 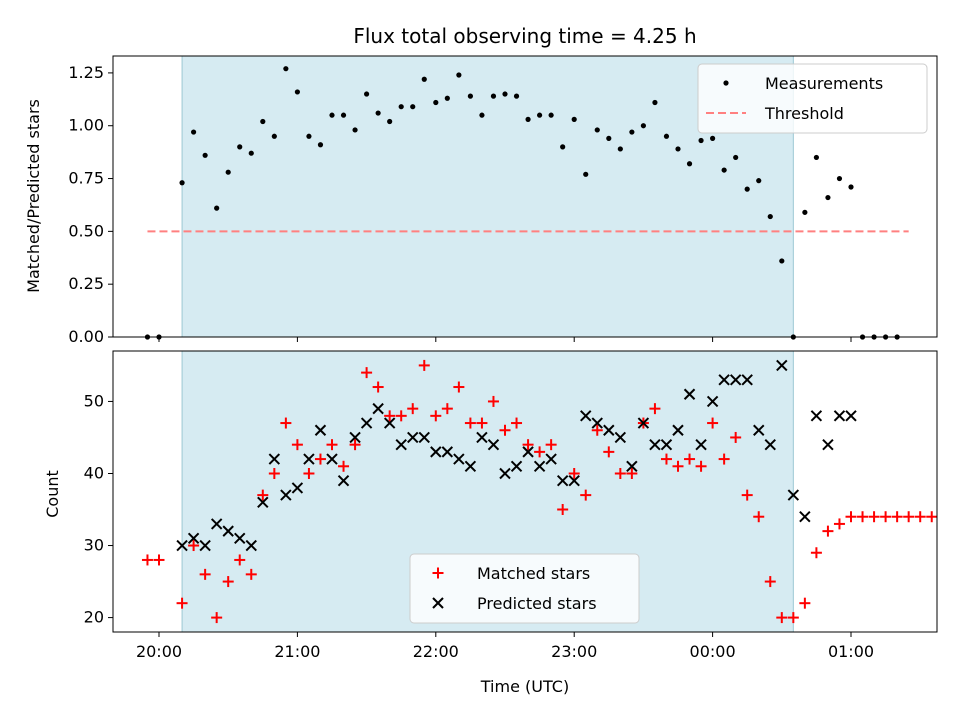 I want to click on y-tick-label: 1.00, so click(x=86, y=125).